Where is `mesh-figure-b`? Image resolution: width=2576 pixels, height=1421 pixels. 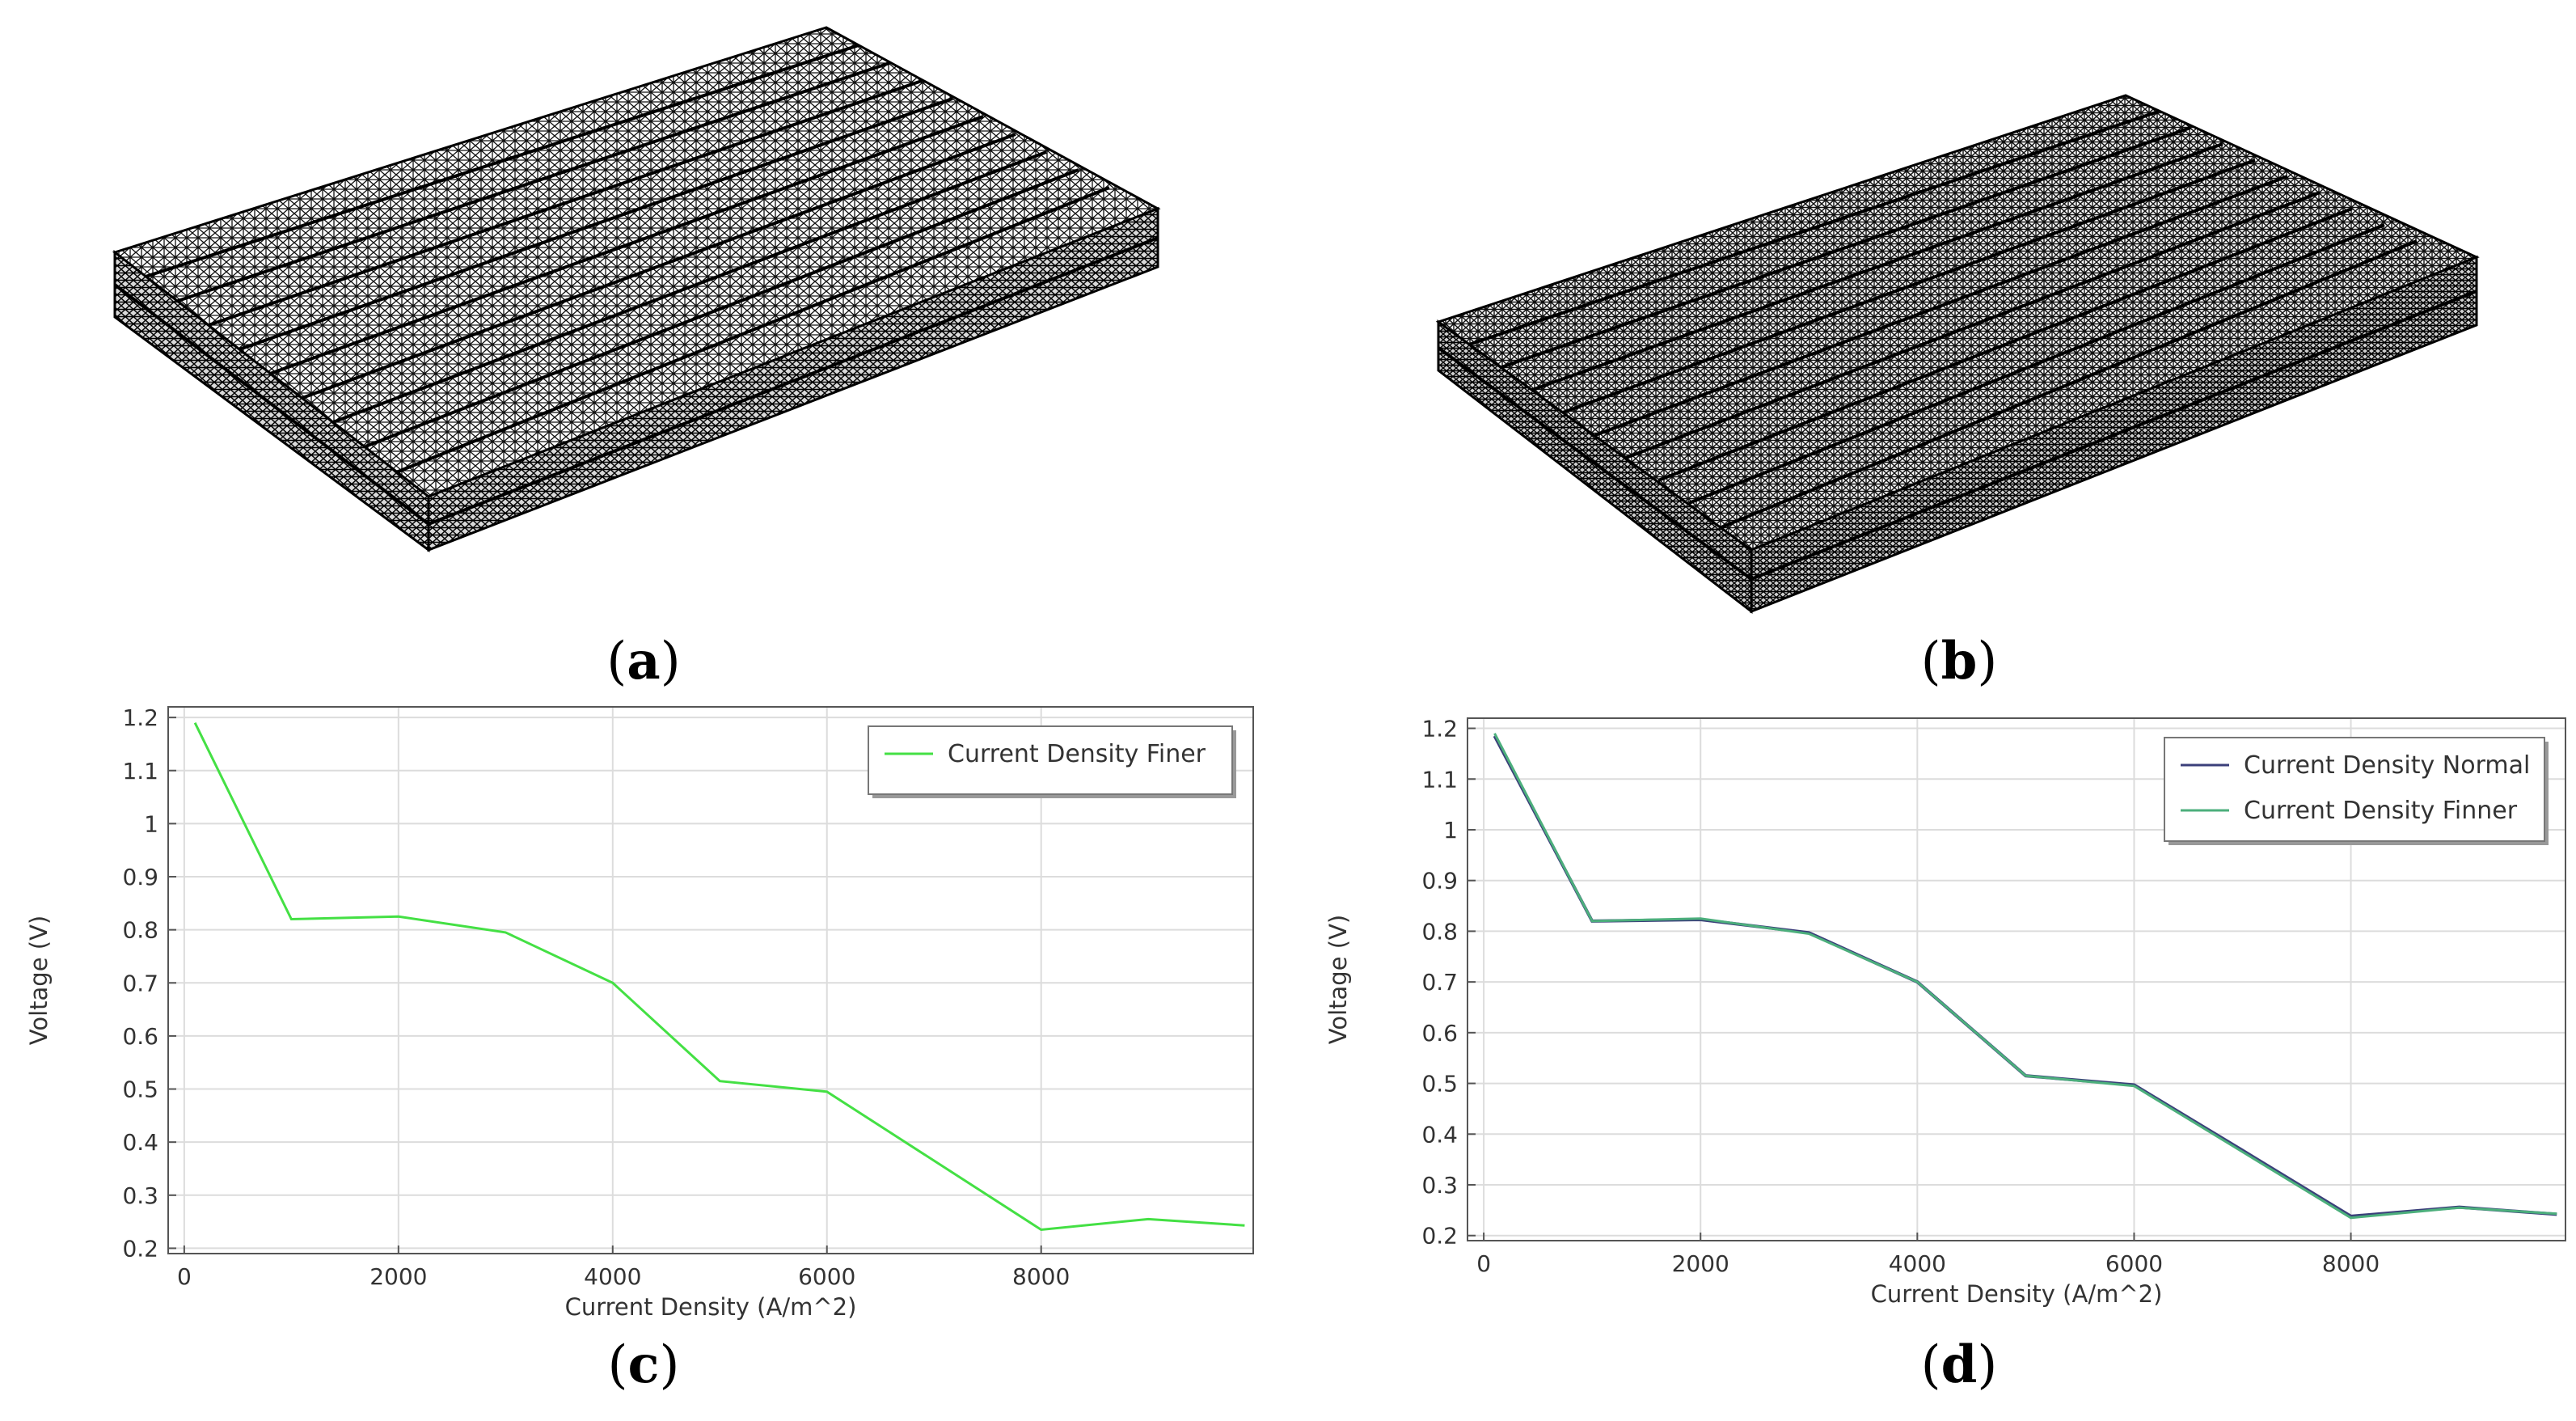
mesh-figure-b is located at coordinates (1957, 354).